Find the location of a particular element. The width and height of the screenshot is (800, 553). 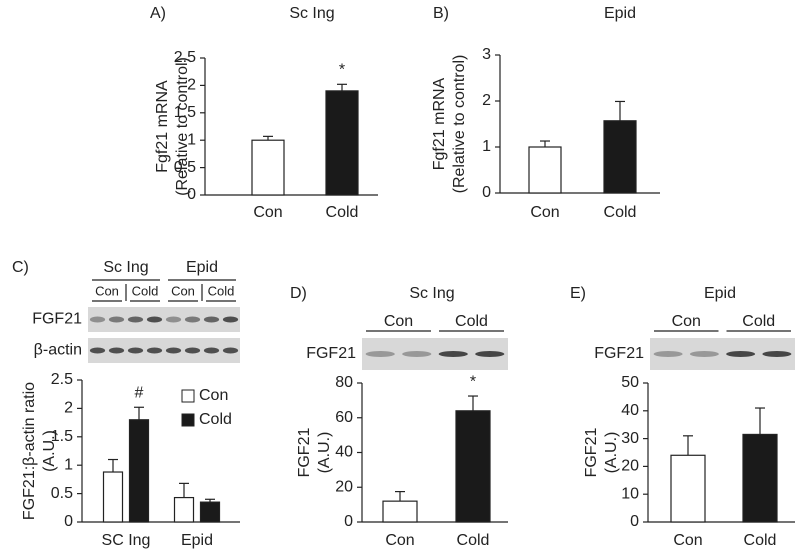

legend-label: Con is located at coordinates (213, 395).